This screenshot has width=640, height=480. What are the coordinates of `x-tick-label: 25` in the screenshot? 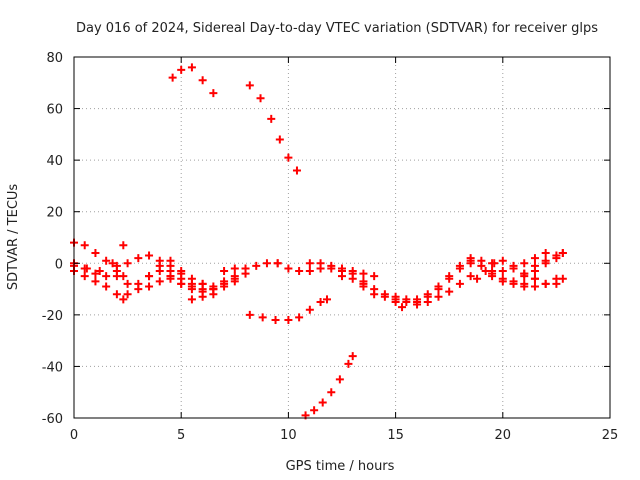 It's located at (610, 435).